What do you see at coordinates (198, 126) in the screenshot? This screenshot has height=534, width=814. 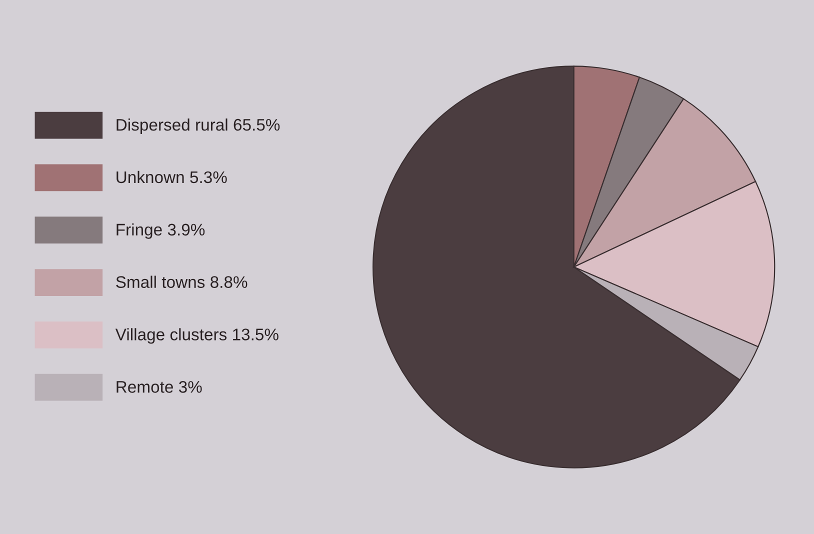 I see `legend-label: Dispersed rural 65.5%` at bounding box center [198, 126].